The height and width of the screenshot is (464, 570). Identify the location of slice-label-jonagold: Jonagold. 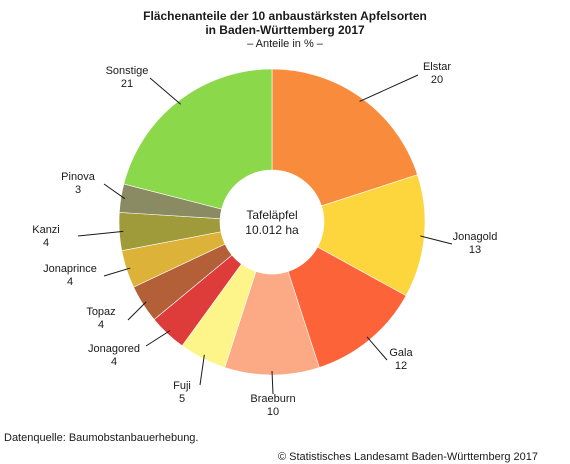
(475, 237).